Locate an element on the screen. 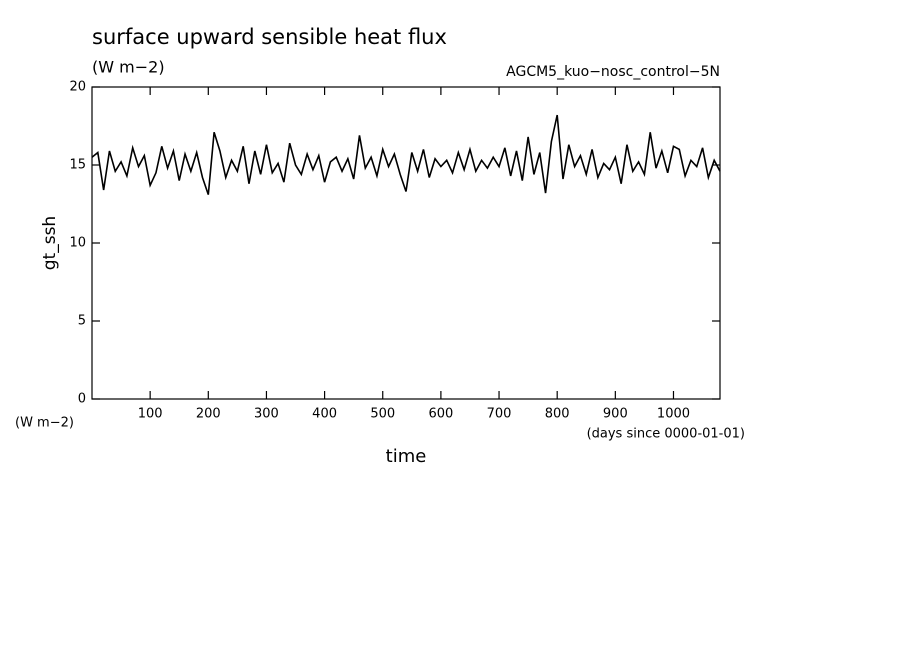 The height and width of the screenshot is (654, 904). y-axis-label: gt_ssh is located at coordinates (50, 243).